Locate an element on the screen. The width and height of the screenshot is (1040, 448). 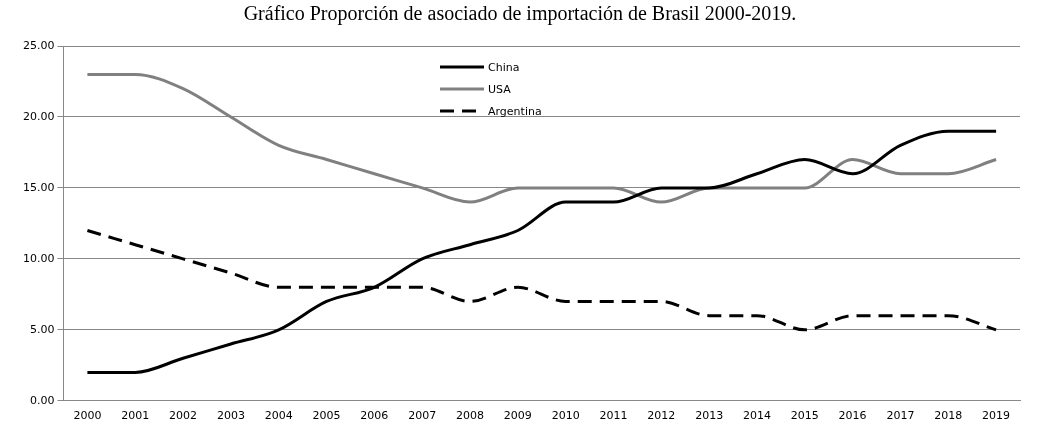
chart-title: Gráfico Proporción de asociado de importación de Brasil 2000-2019. is located at coordinates (520, 13).